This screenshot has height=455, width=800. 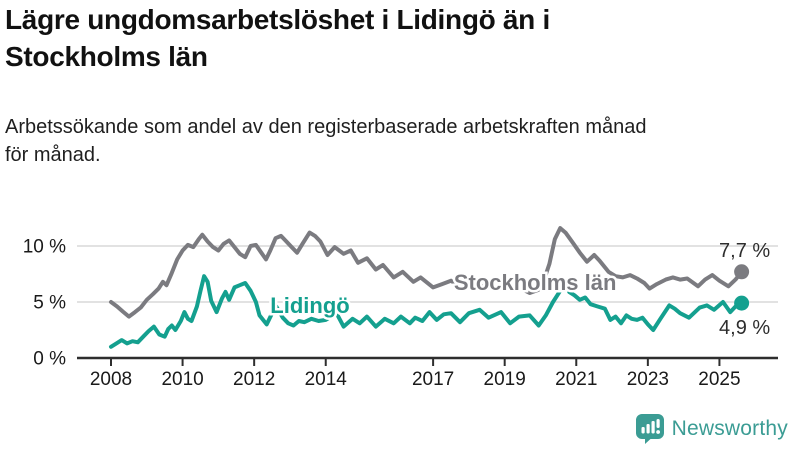 What do you see at coordinates (505, 379) in the screenshot?
I see `x-tick-label: 2019` at bounding box center [505, 379].